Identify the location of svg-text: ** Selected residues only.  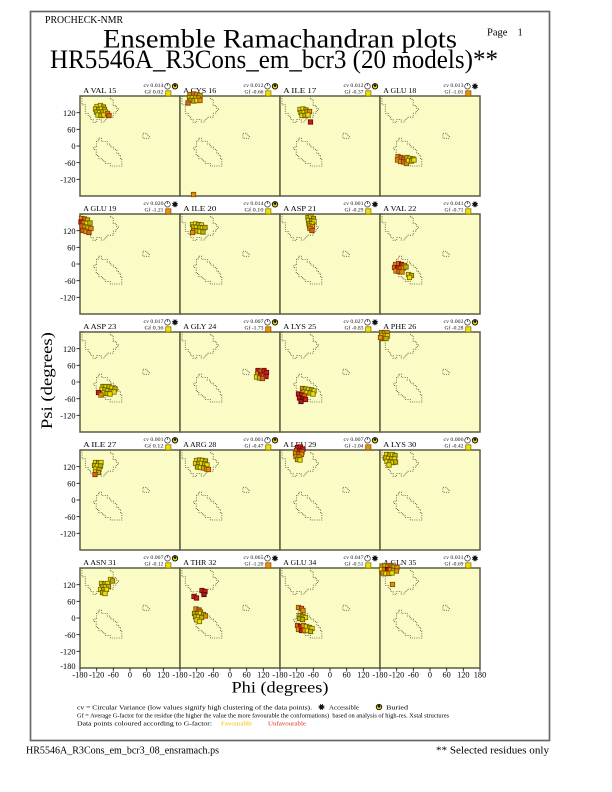
(492, 750).